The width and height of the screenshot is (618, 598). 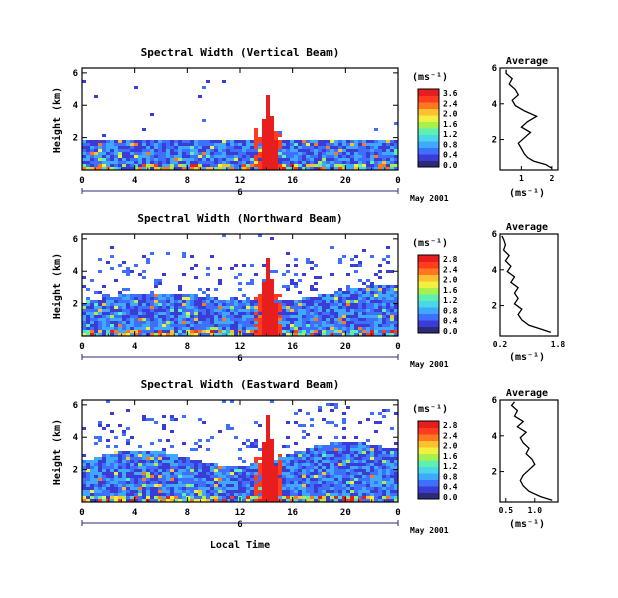 I want to click on colorbar-segment, so click(x=428, y=265).